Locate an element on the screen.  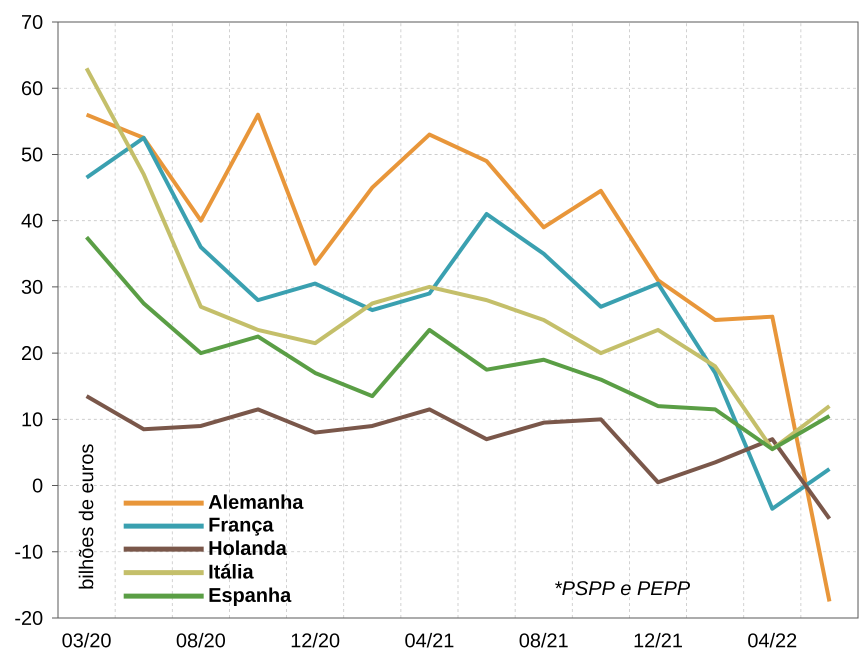
y-tick-label: 60 is located at coordinates (32, 88).